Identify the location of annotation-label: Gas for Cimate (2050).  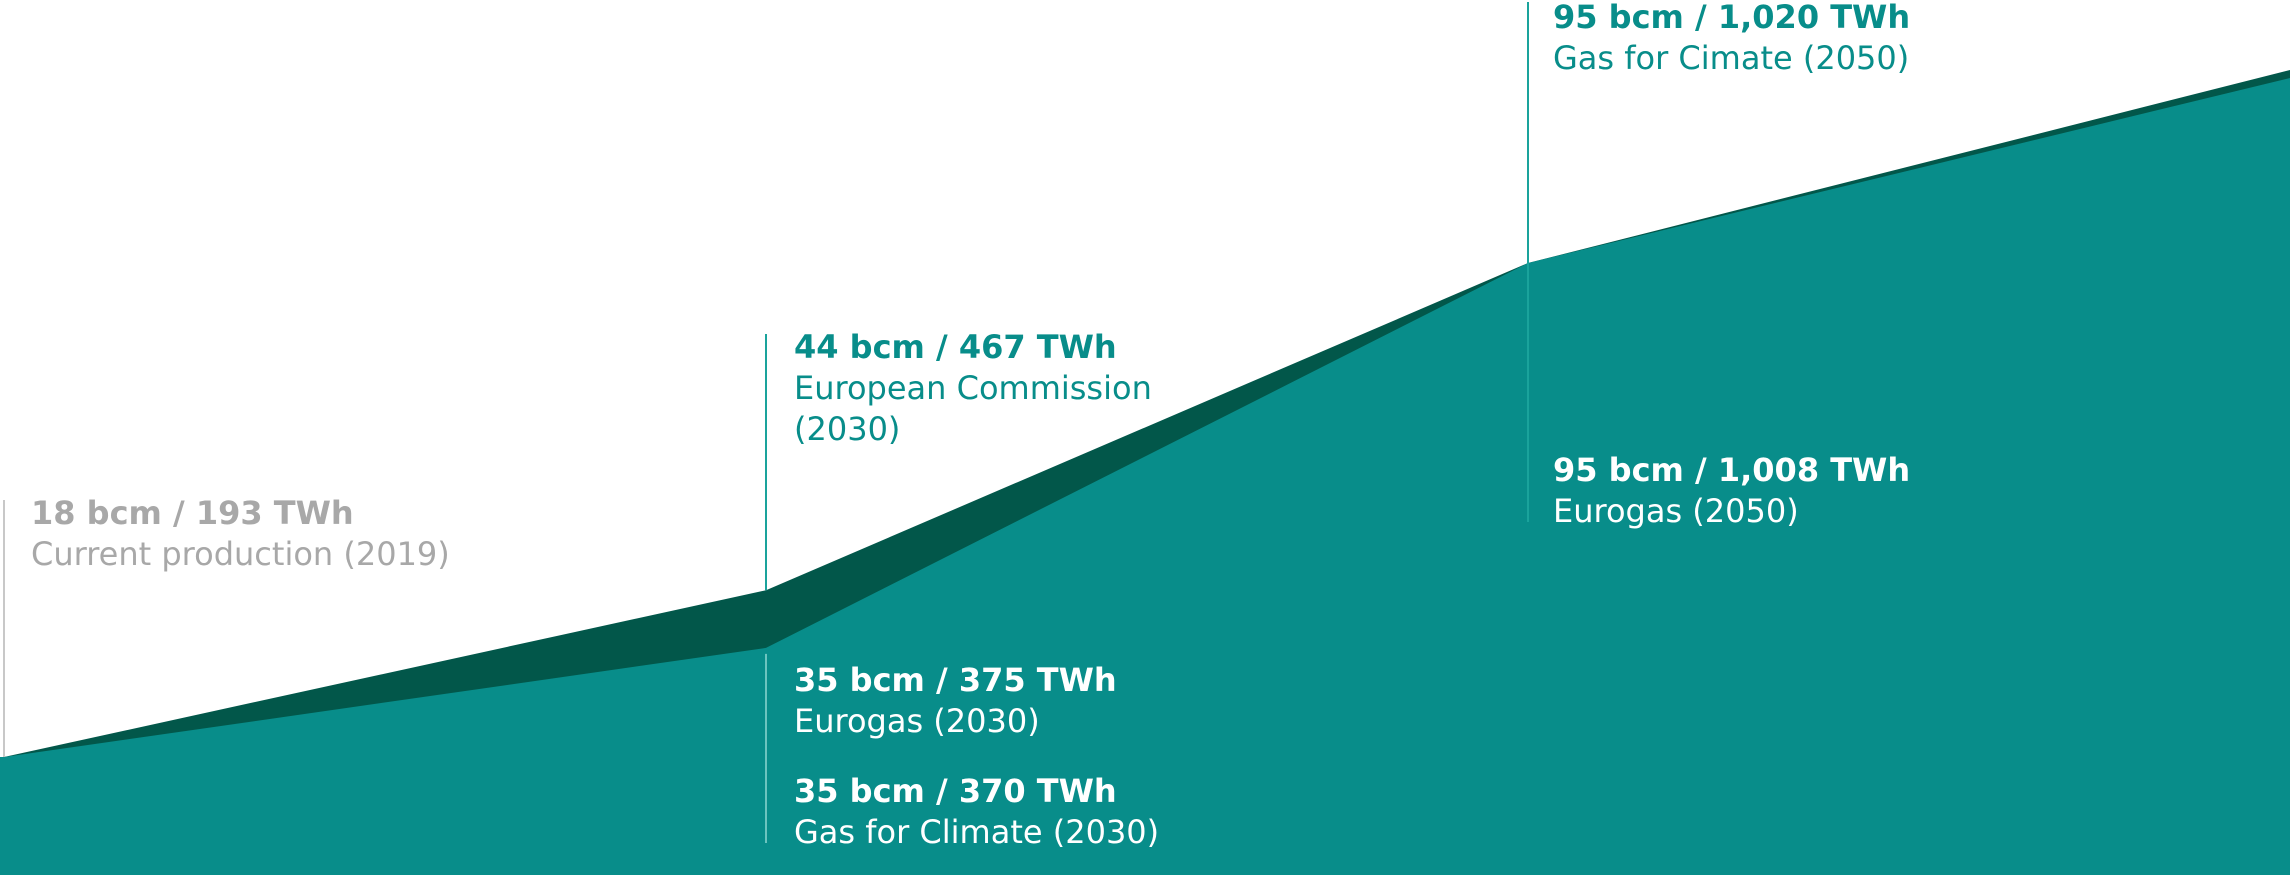
(1731, 58).